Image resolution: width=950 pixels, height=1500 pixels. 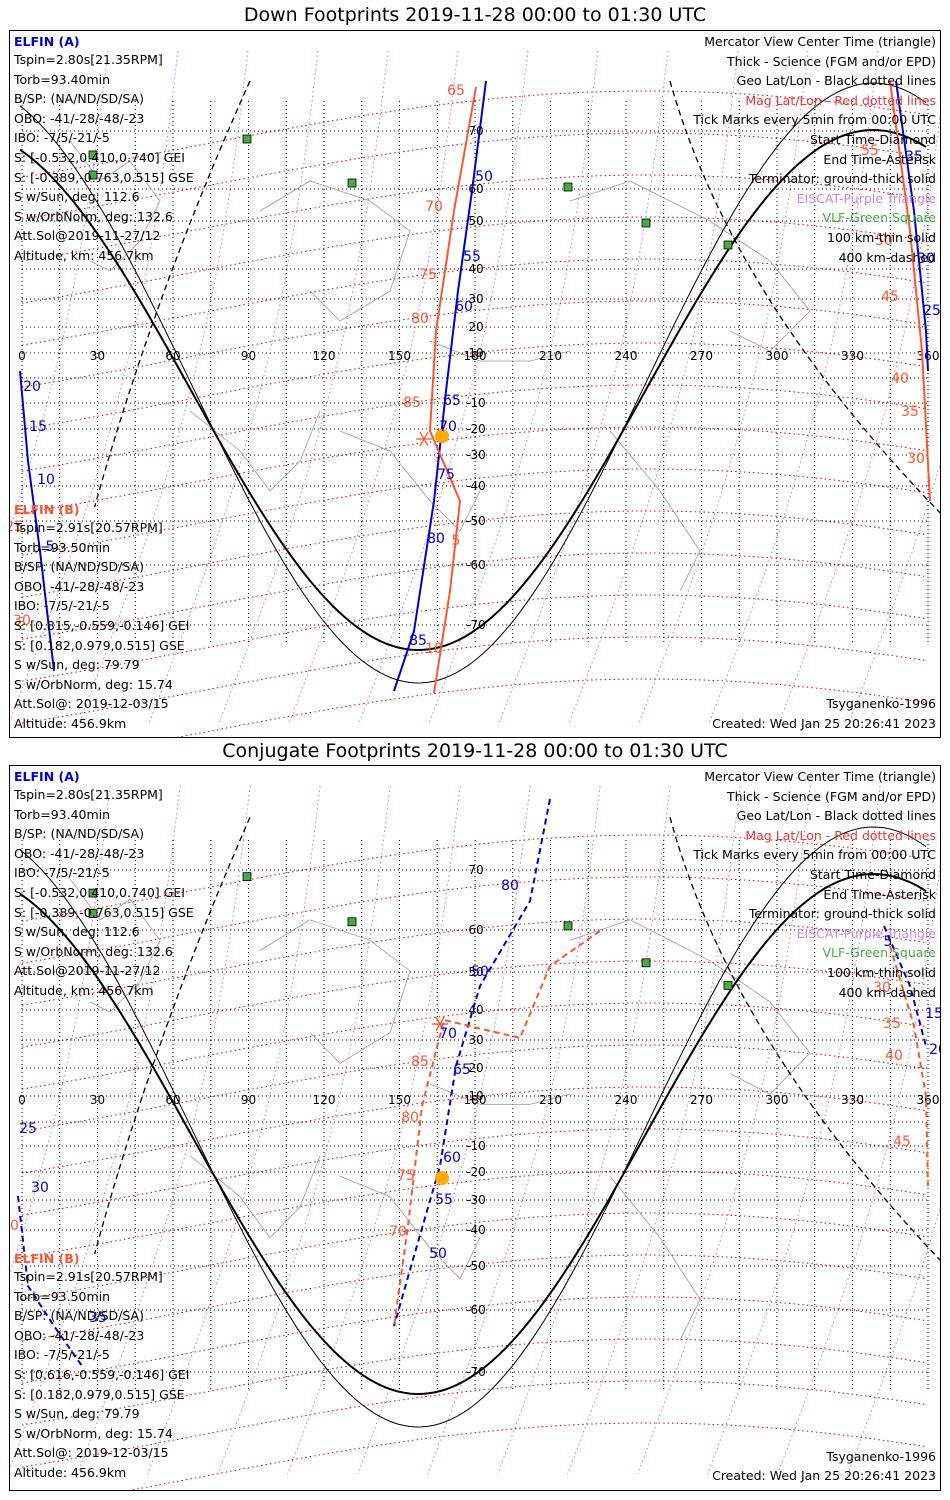 What do you see at coordinates (248, 1100) in the screenshot?
I see `lon-tick-label: 90` at bounding box center [248, 1100].